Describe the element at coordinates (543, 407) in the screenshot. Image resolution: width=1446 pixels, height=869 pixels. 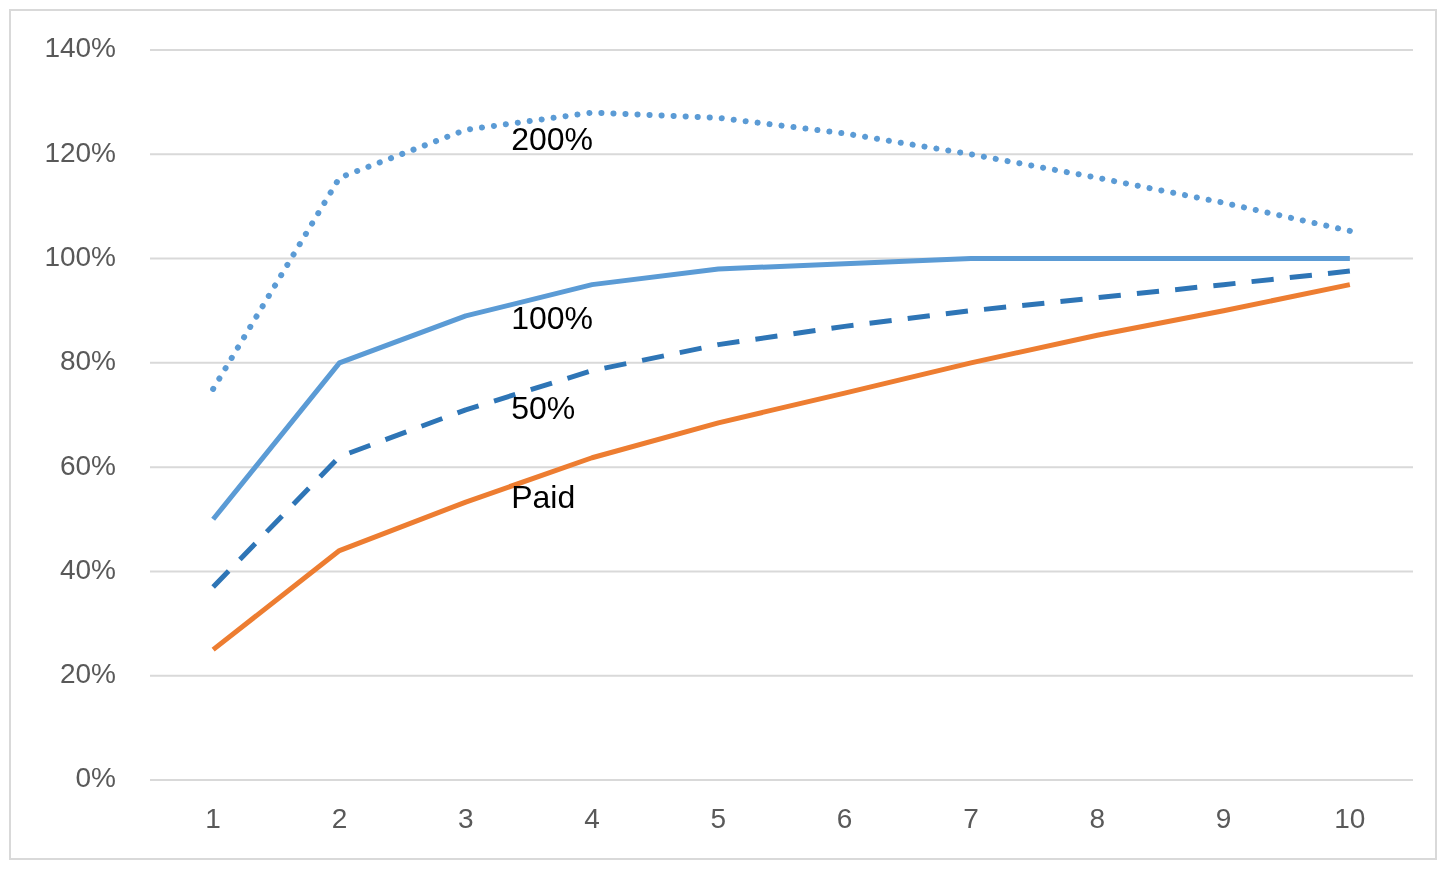
I see `series-label: 50%` at that location.